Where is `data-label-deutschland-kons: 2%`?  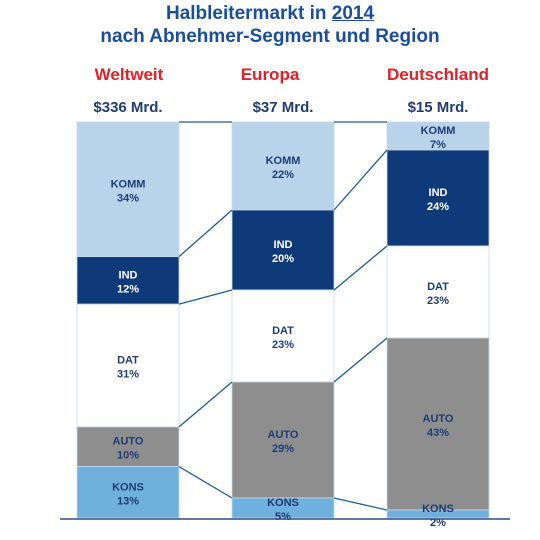 data-label-deutschland-kons: 2% is located at coordinates (438, 523).